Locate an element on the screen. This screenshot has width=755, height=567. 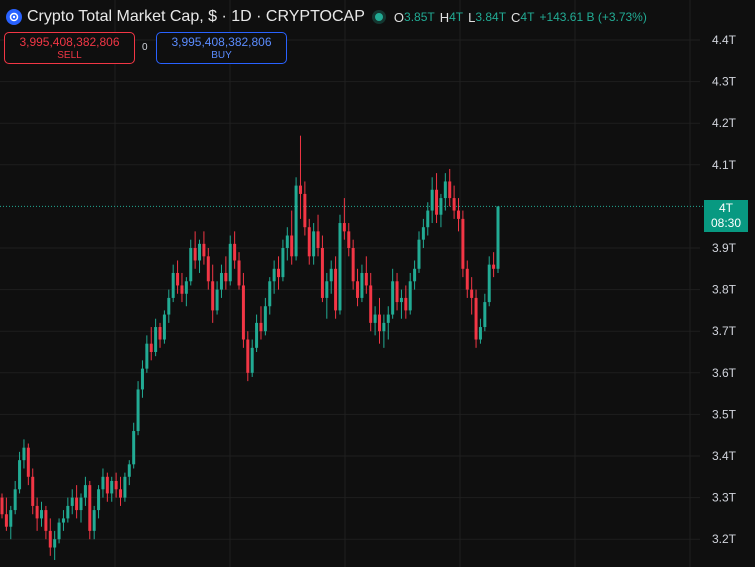
y-tick-label: 3.6T is located at coordinates (724, 373).